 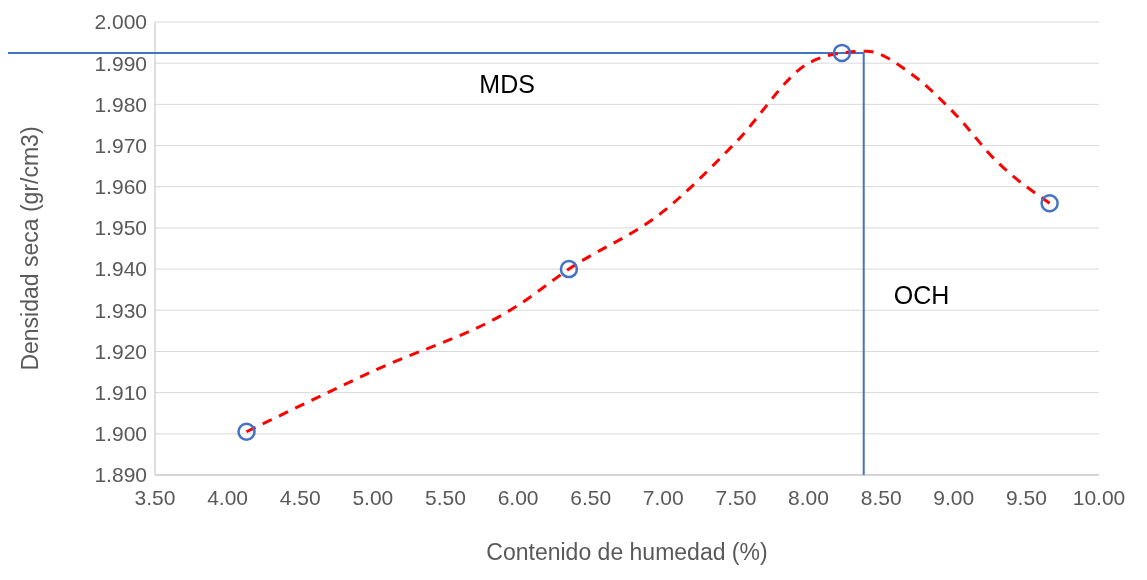 I want to click on x-tick-label: 8.00, so click(x=808, y=497).